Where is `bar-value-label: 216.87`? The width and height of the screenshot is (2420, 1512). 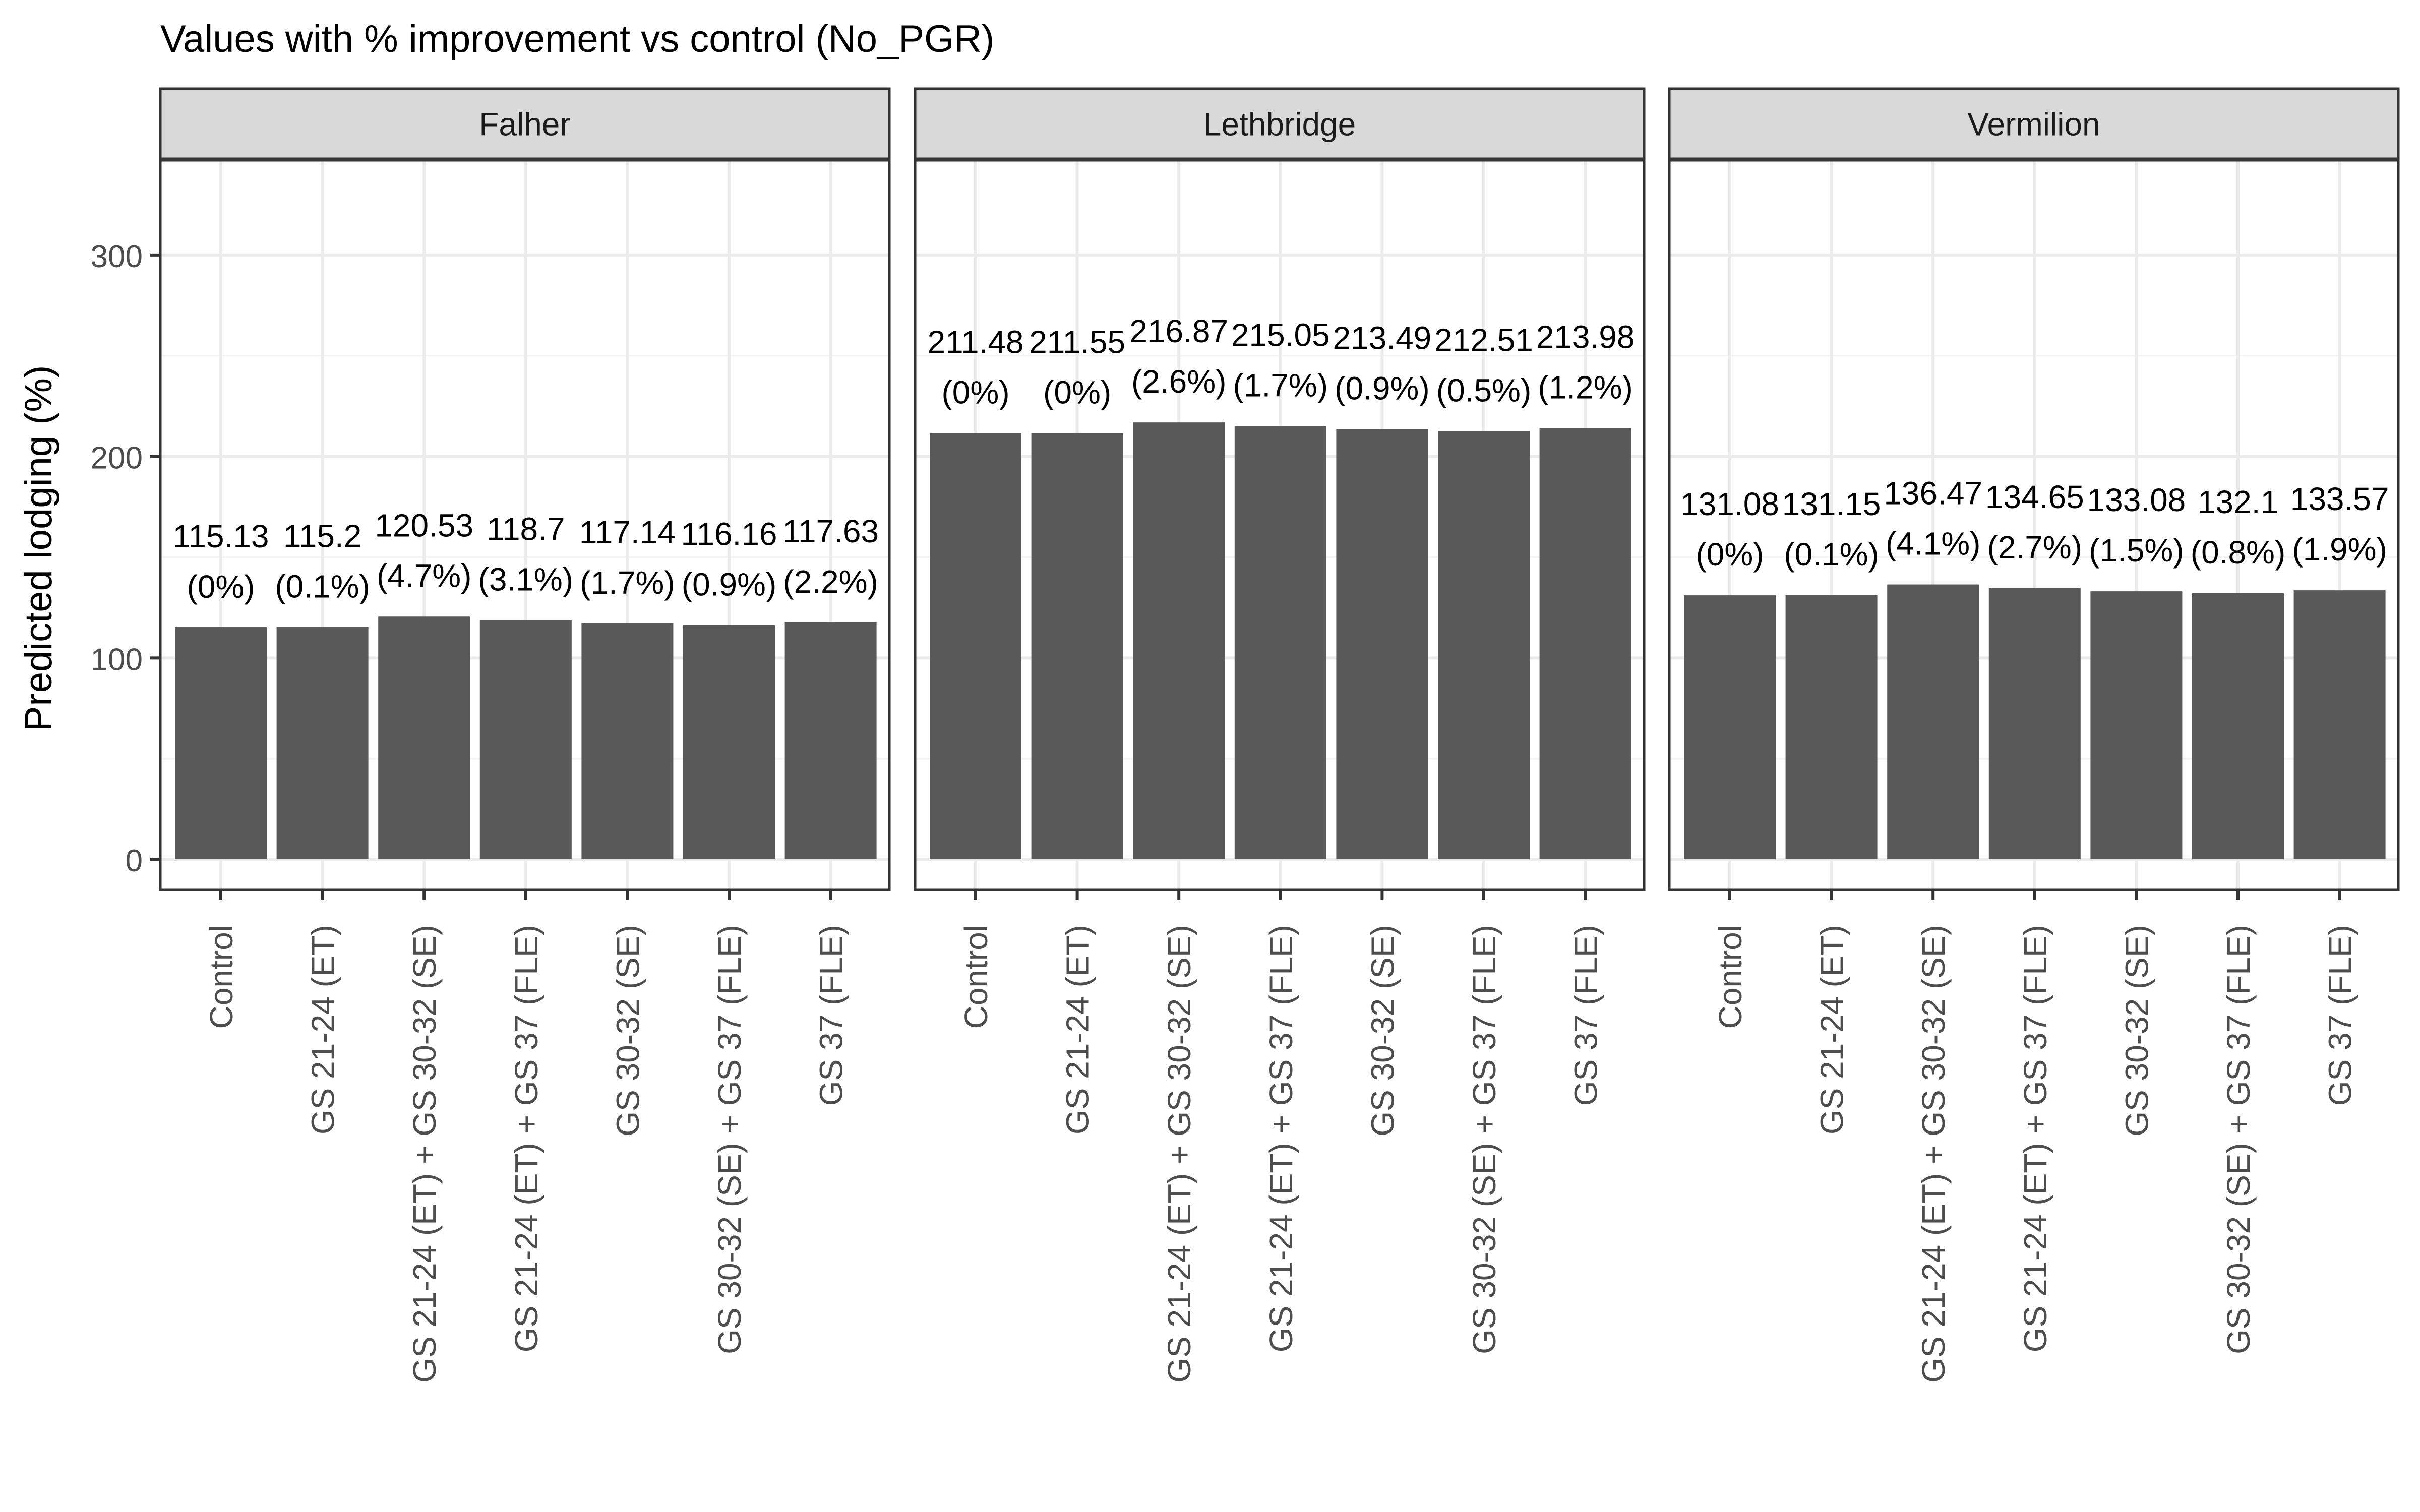
bar-value-label: 216.87 is located at coordinates (1178, 331).